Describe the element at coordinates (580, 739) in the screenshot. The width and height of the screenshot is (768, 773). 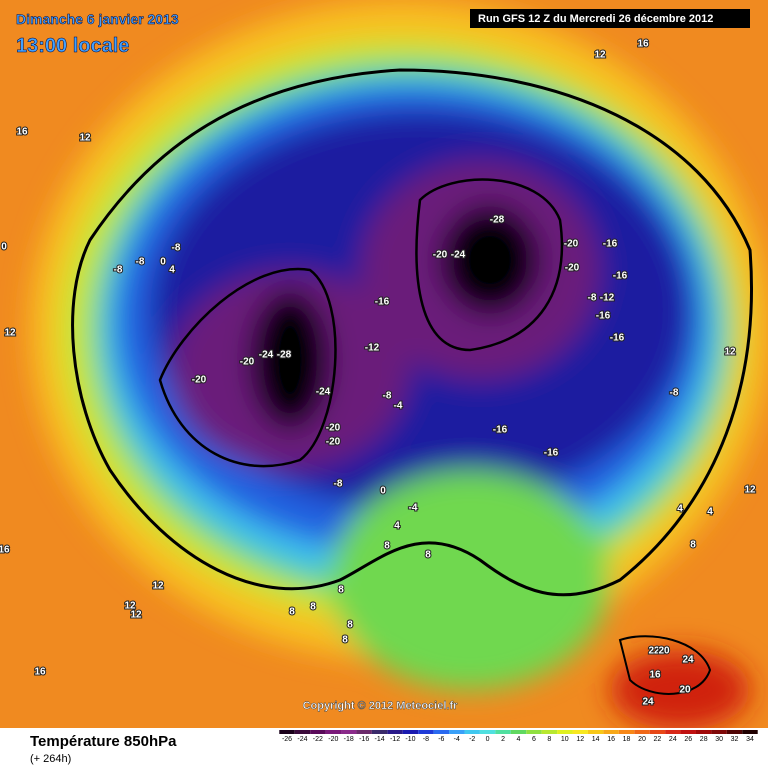
I see `legend-tick: 12` at that location.